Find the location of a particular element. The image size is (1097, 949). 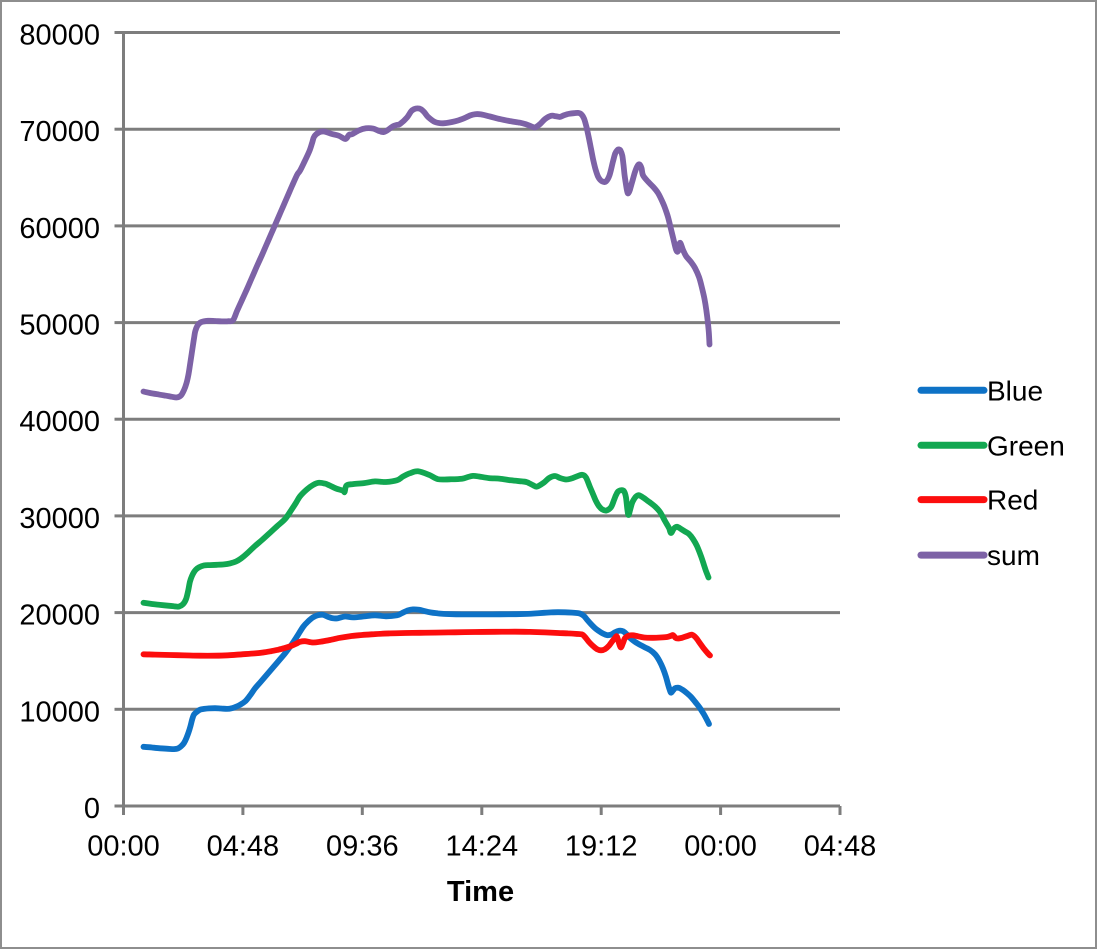

svg-text: 40000 is located at coordinates (59, 422).